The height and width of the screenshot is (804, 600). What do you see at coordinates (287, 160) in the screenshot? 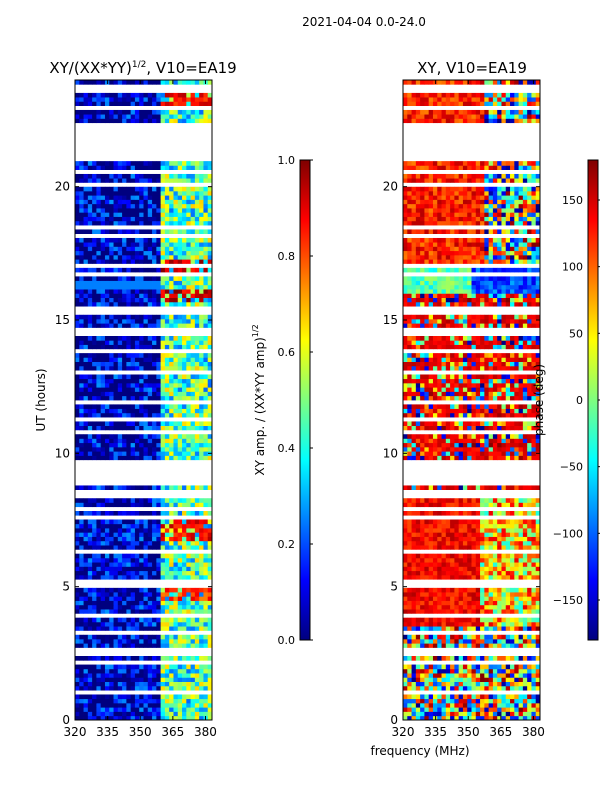
I see `colorbar-tick-label: 1.0` at bounding box center [287, 160].